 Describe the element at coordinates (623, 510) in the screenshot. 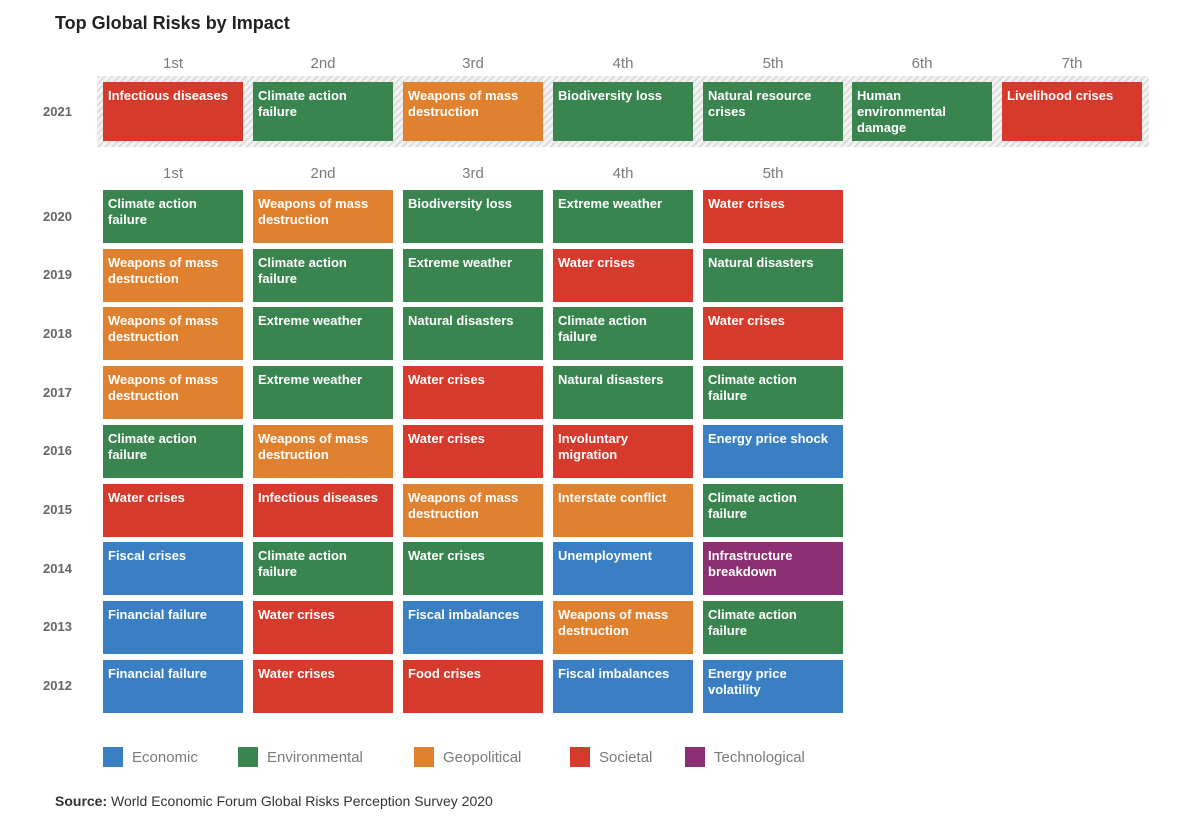

I see `risk-cell-2015-4: Interstate conflict` at that location.